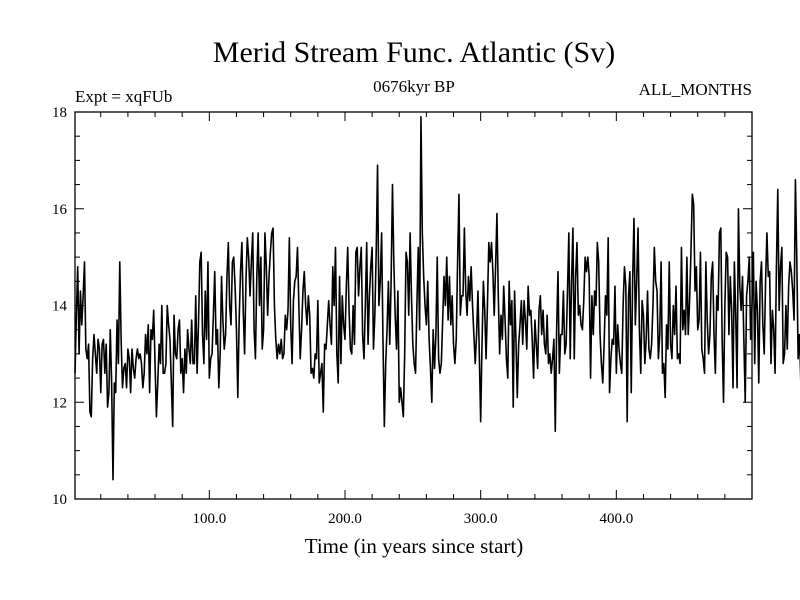 The width and height of the screenshot is (800, 600). Describe the element at coordinates (481, 519) in the screenshot. I see `x-tick-label: 300.0` at that location.